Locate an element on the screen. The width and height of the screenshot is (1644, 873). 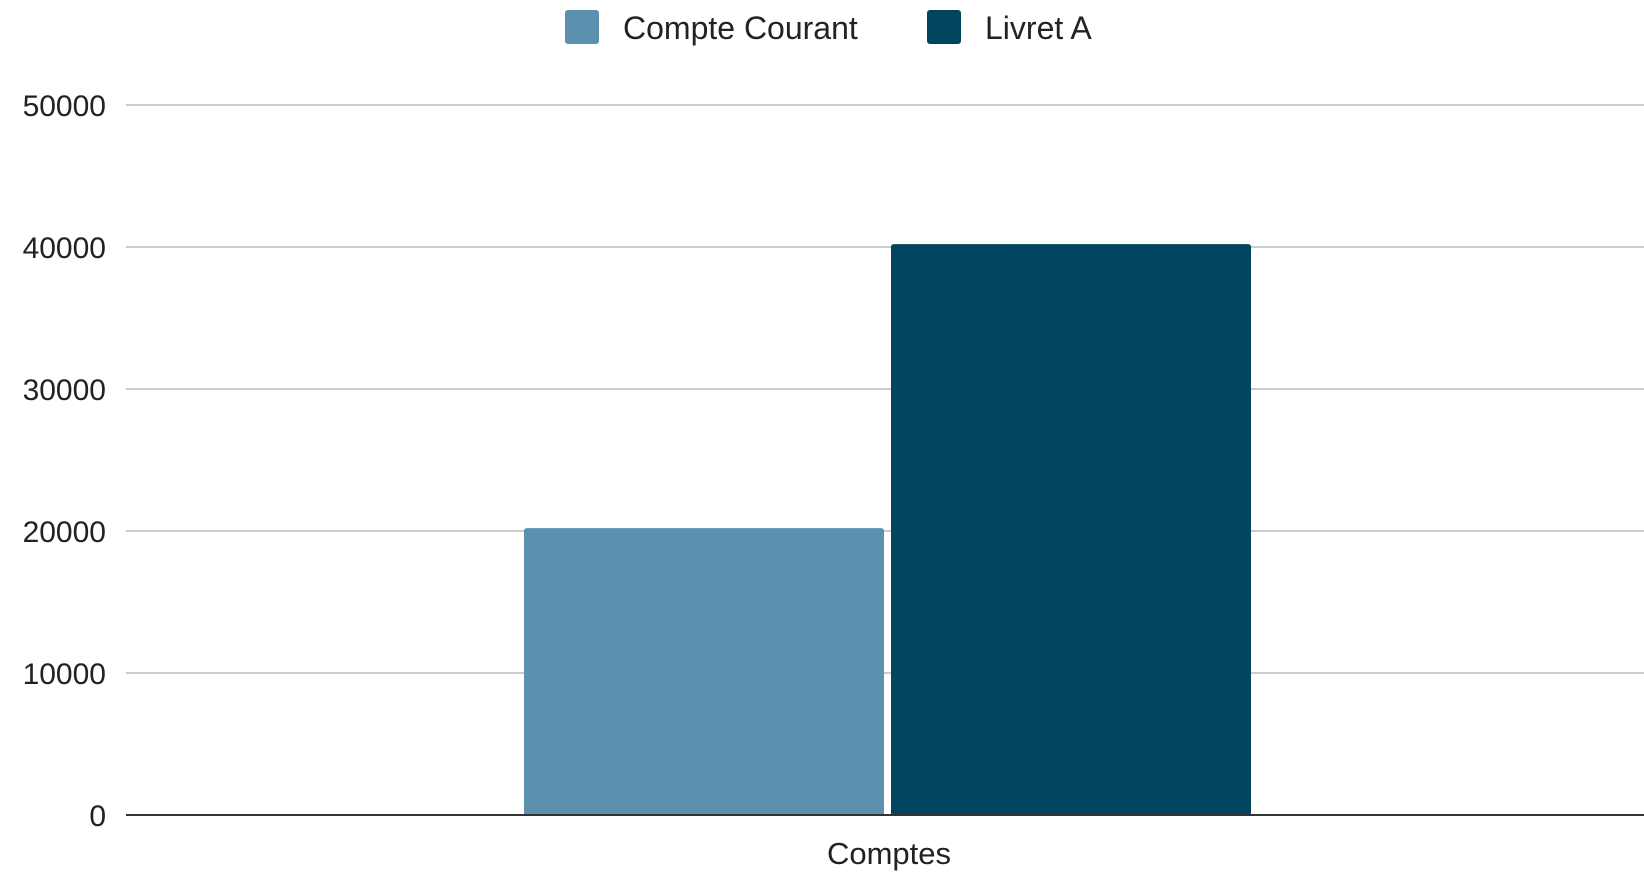
legend-swatch-livret-a is located at coordinates (944, 27).